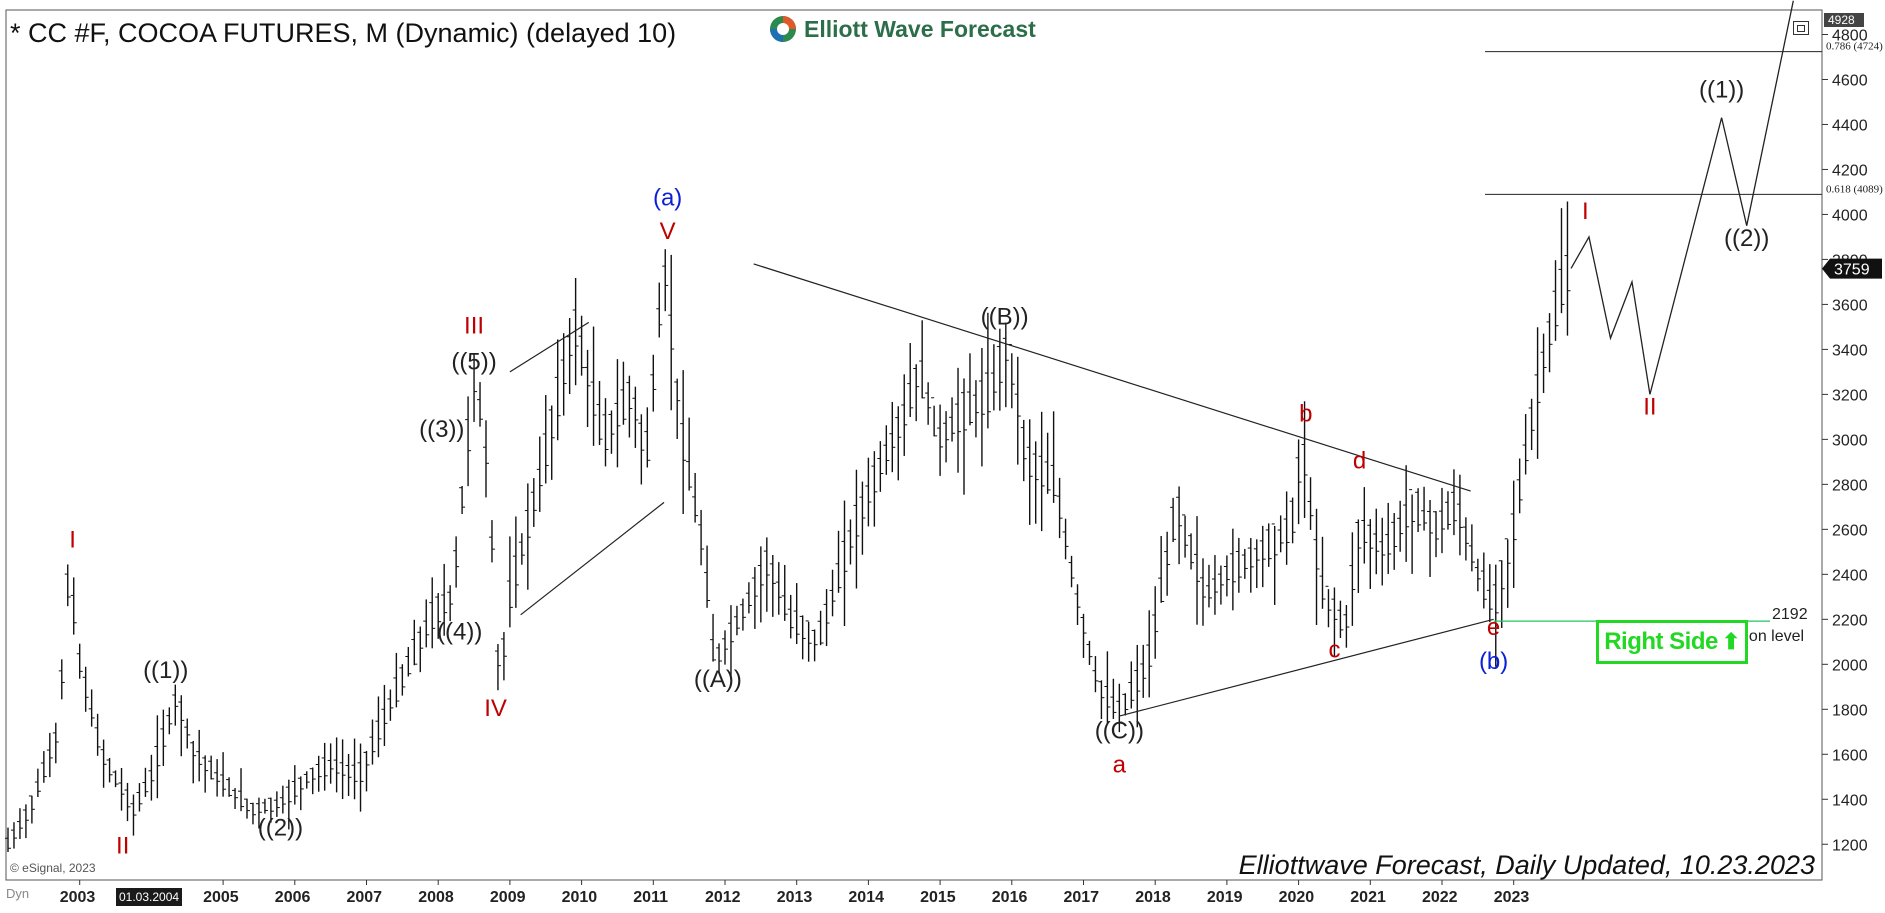 The image size is (1885, 913). I want to click on esignal-copyright: © eSignal, 2023, so click(53, 868).